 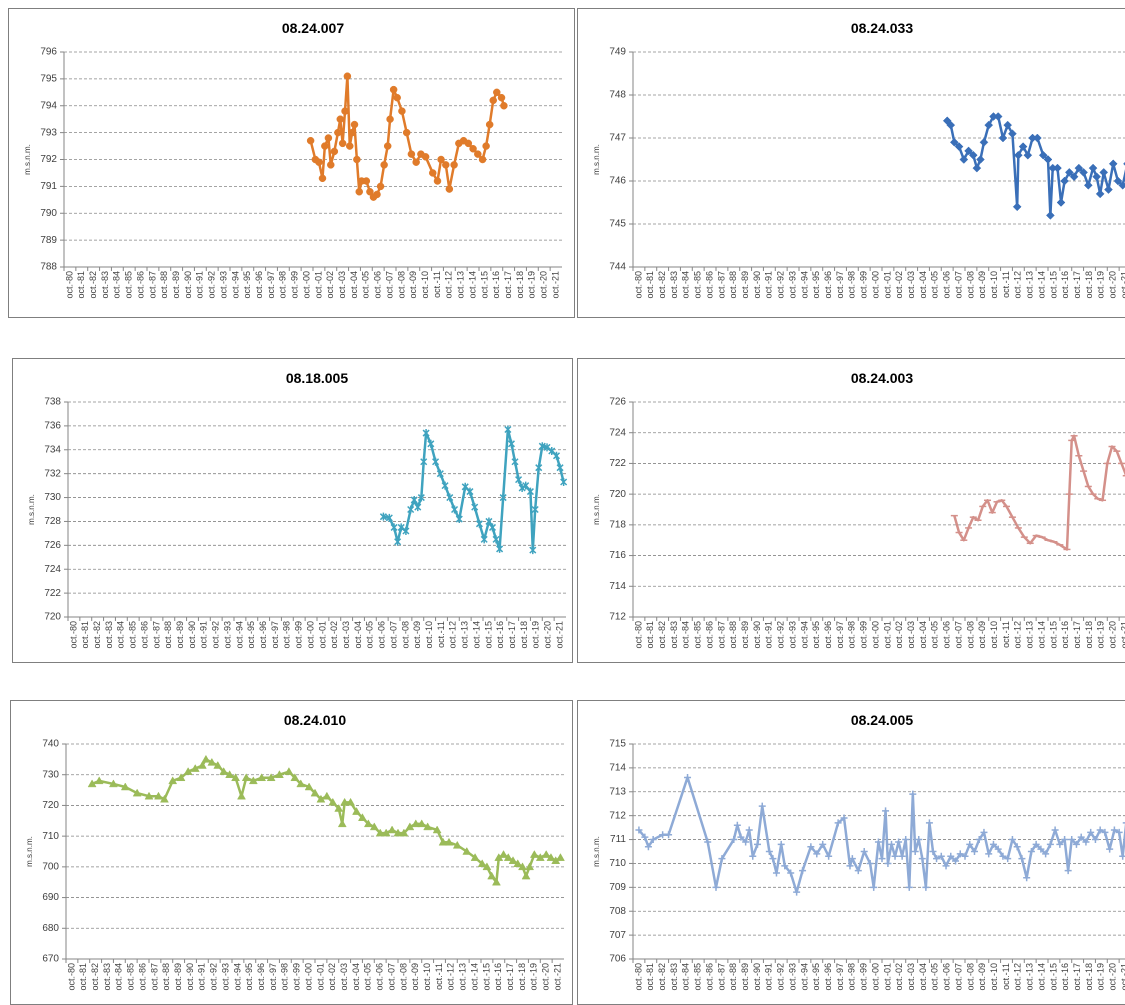 I want to click on x-tick-label: oct.-21, so click(x=557, y=977).